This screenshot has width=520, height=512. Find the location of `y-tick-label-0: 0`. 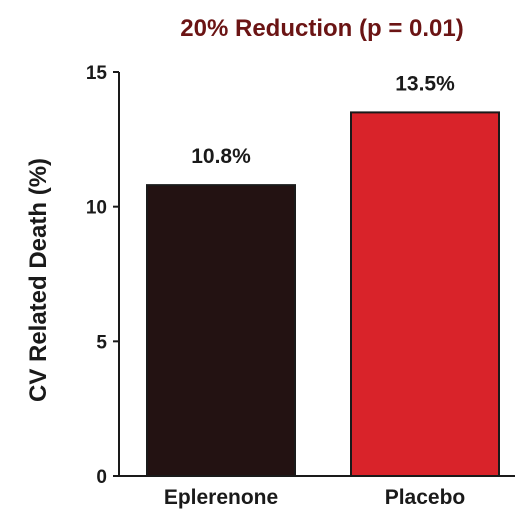

y-tick-label-0: 0 is located at coordinates (101, 477).